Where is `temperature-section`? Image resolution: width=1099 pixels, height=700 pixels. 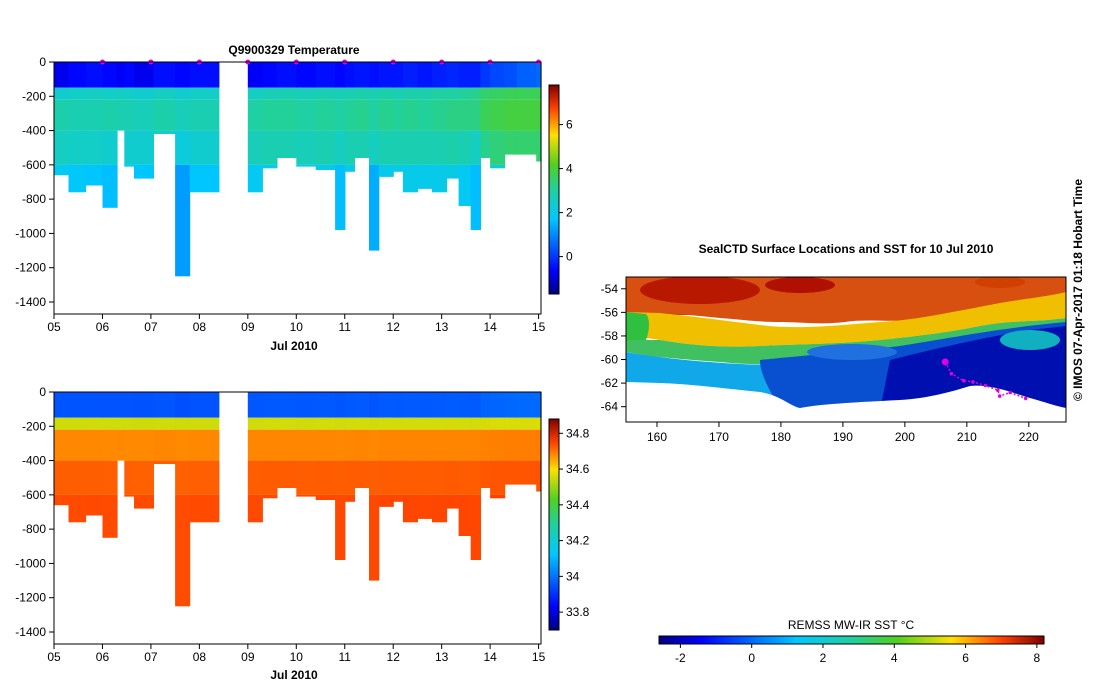
temperature-section is located at coordinates (298, 169).